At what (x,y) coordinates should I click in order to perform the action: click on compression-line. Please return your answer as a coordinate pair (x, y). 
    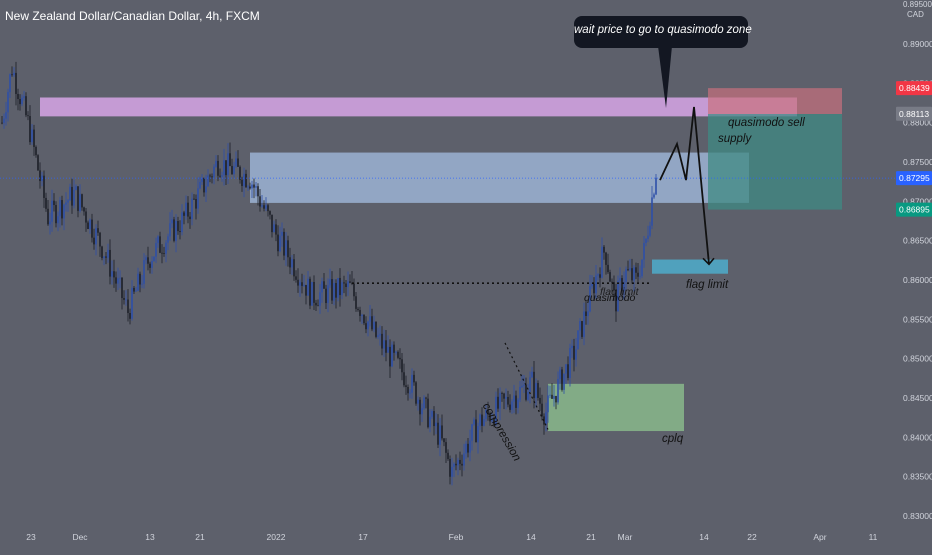
    Looking at the image, I should click on (526, 386).